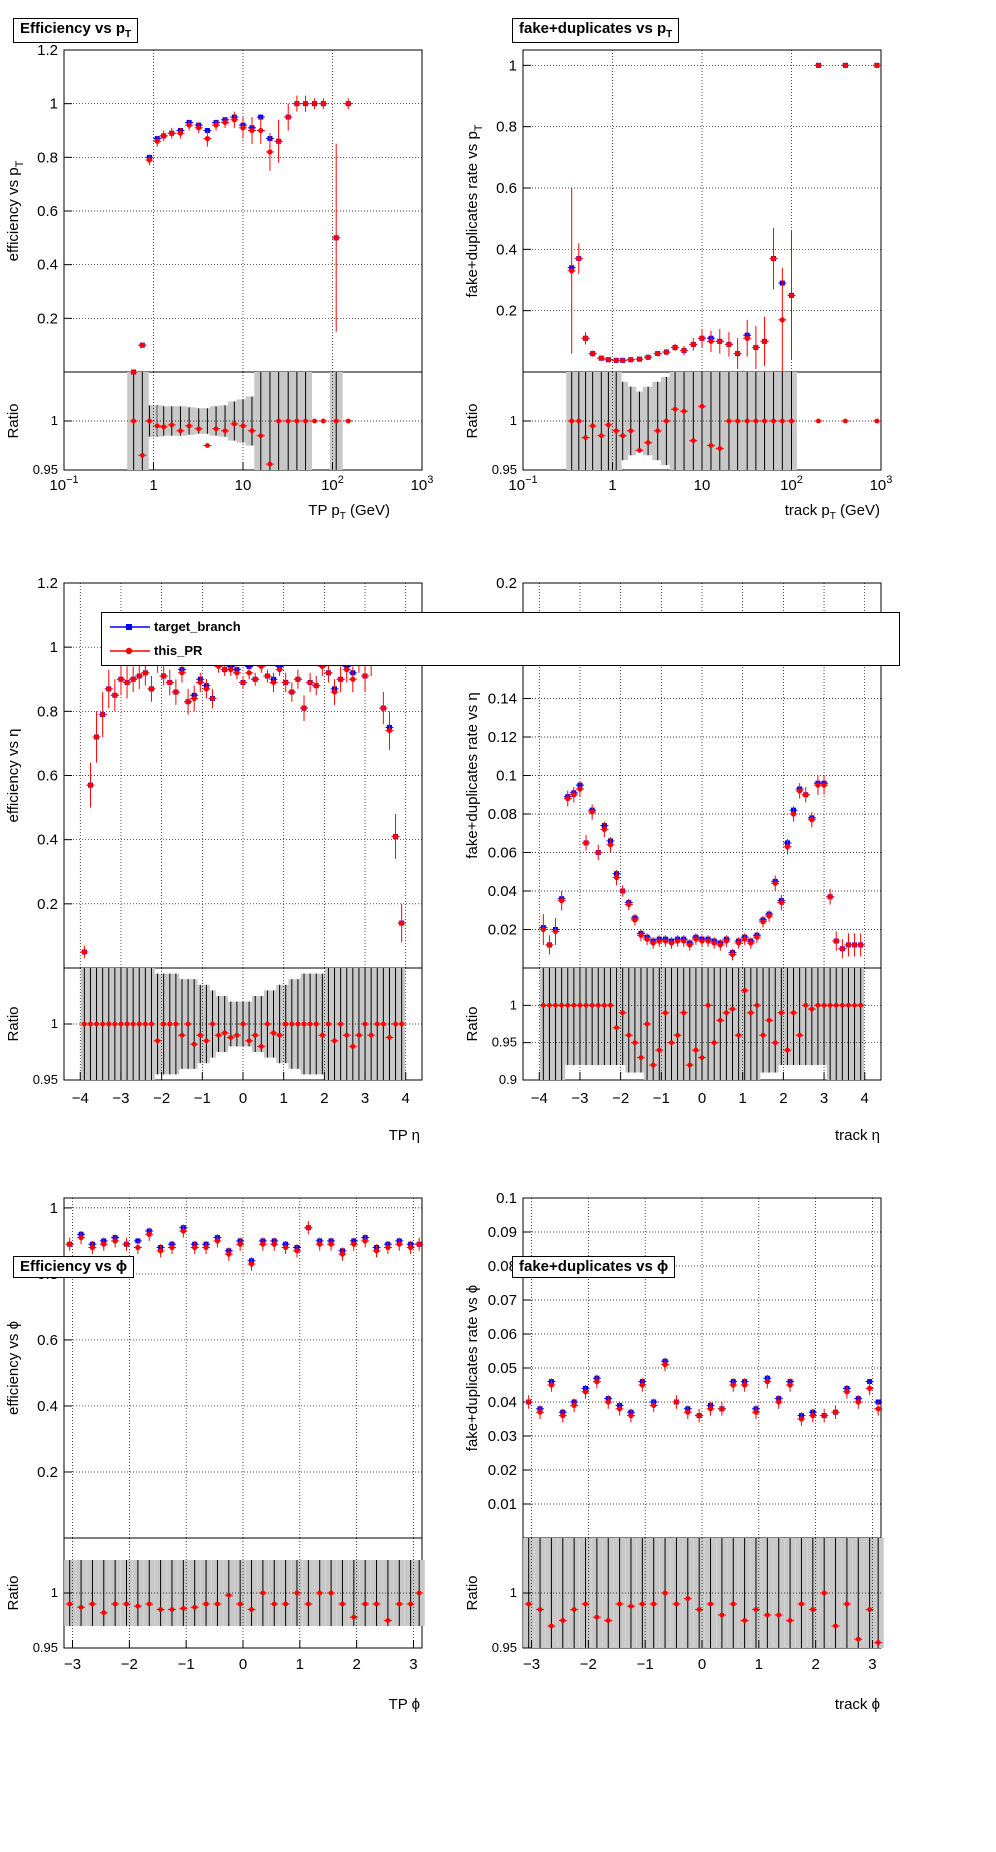 This screenshot has height=1852, width=996. I want to click on y-tick-label: 0.1, so click(506, 1198).